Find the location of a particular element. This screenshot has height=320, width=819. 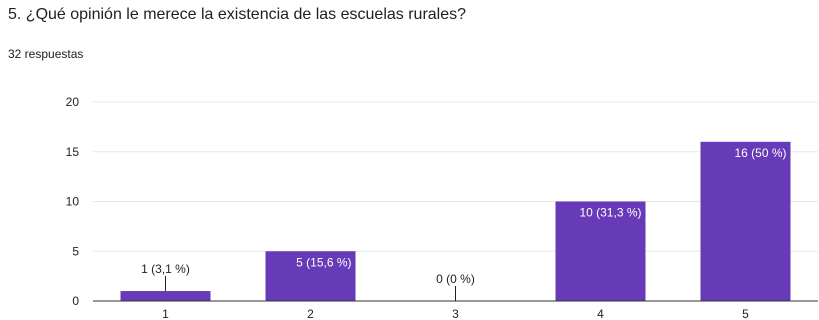

y-tick-label: 20 is located at coordinates (73, 102).